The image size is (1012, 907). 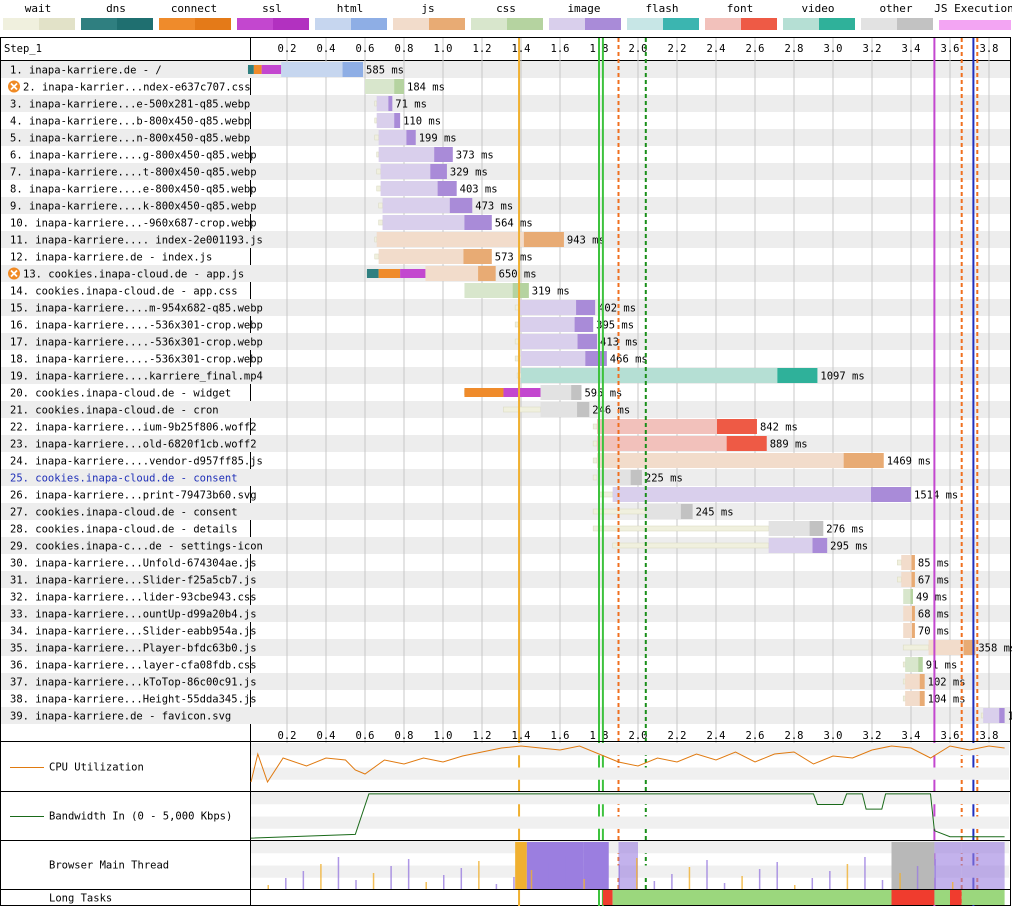 I want to click on main-thread-activity, so click(x=913, y=865).